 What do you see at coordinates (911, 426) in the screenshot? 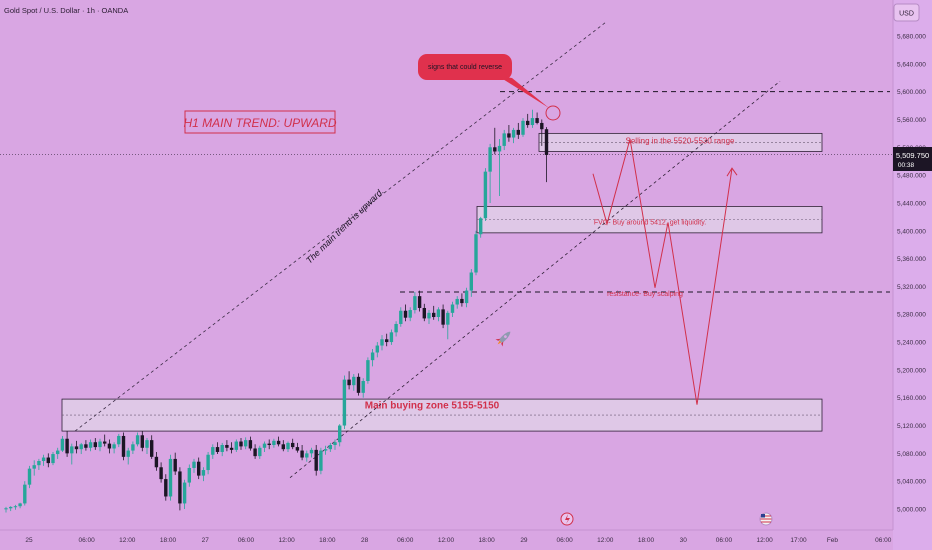
I see `y-tick-label: 5,120.000` at bounding box center [911, 426].